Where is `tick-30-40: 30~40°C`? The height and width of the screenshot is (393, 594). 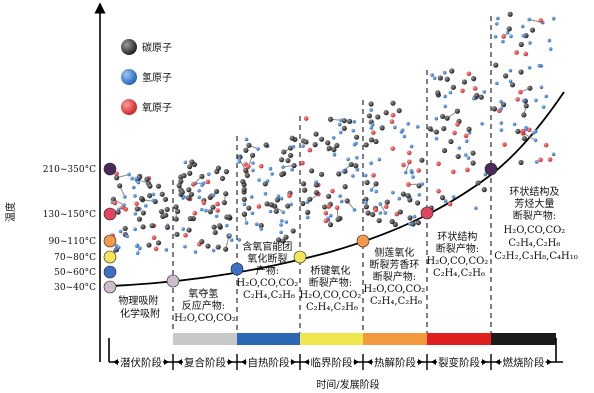 tick-30-40: 30~40°C is located at coordinates (85, 287).